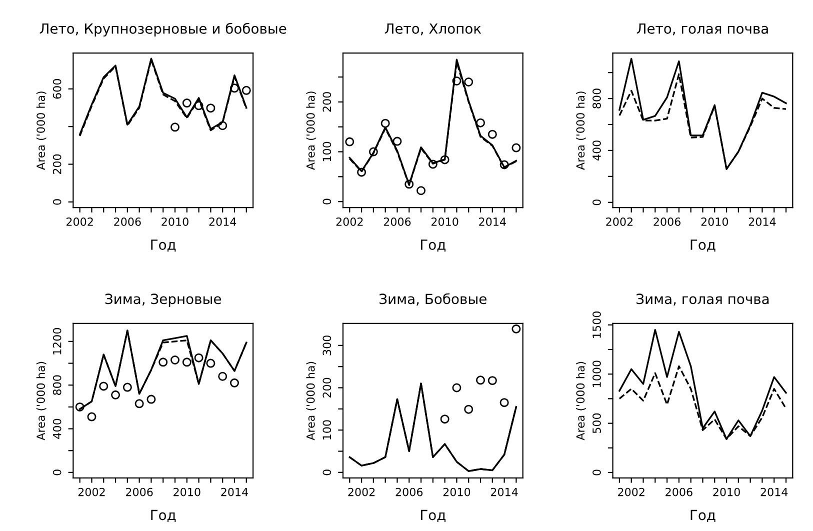 This screenshot has width=813, height=531. I want to click on chart-title: Зима, Бобовые, so click(433, 299).